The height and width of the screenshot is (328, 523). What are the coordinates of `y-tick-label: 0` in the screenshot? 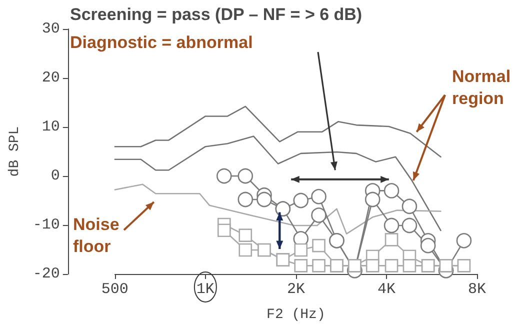 It's located at (55, 176).